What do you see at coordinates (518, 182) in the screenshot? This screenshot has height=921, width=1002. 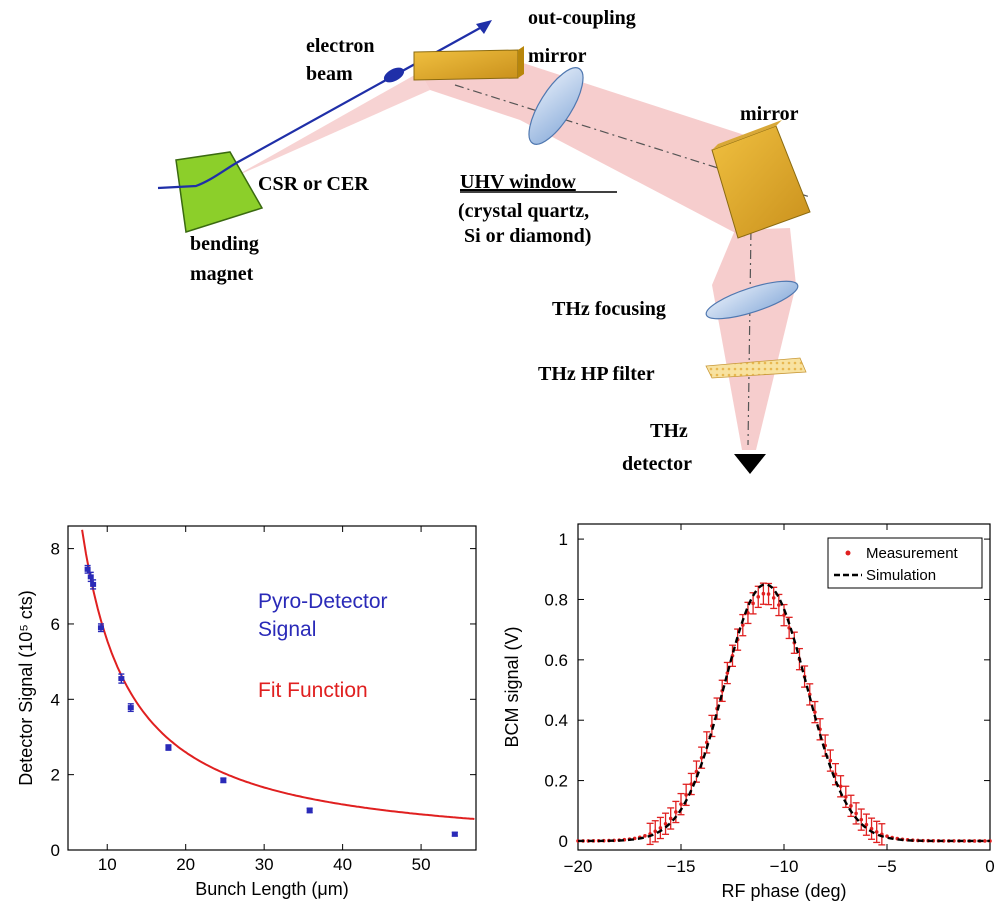 I see `label-uhv-window: UHV window` at bounding box center [518, 182].